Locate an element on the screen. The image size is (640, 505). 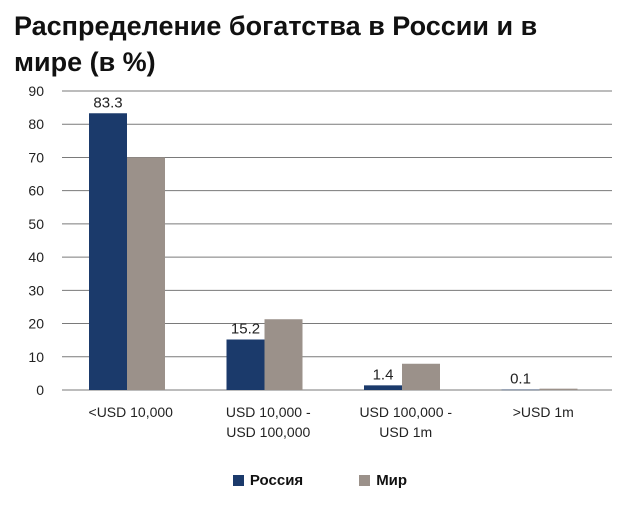
data-label-russia-3: 0.1 is located at coordinates (520, 379).